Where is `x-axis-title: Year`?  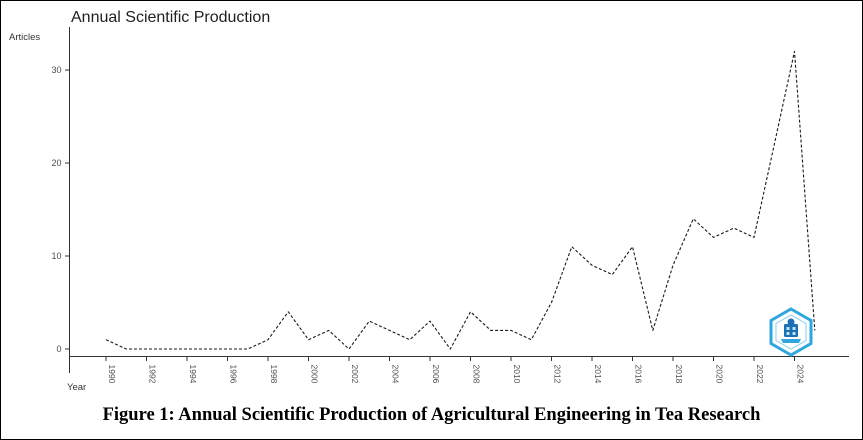
x-axis-title: Year is located at coordinates (77, 387).